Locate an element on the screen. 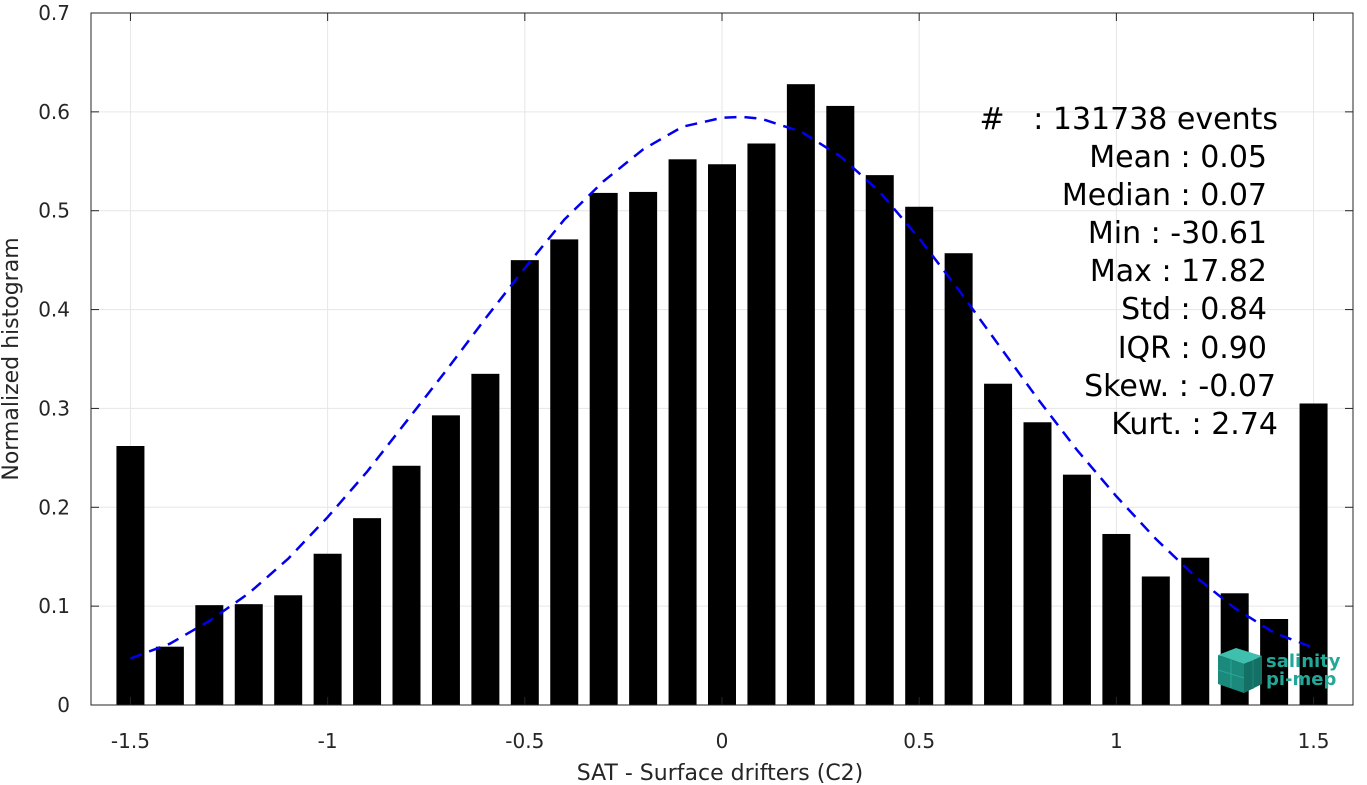 The image size is (1367, 785). stats-skew: Skew. : -0.07 is located at coordinates (1180, 386).